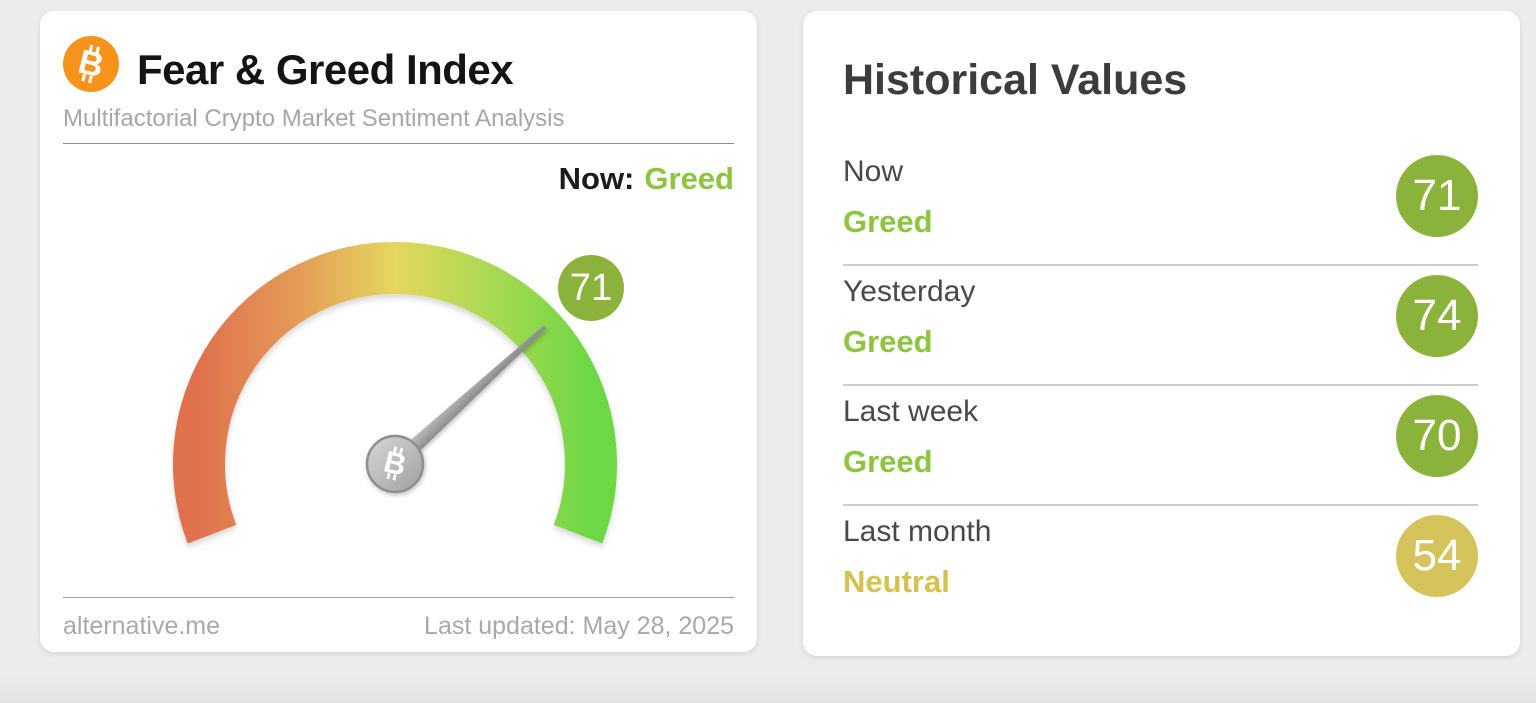 This screenshot has width=1536, height=703. I want to click on bitcoin-icon: B, so click(91, 64).